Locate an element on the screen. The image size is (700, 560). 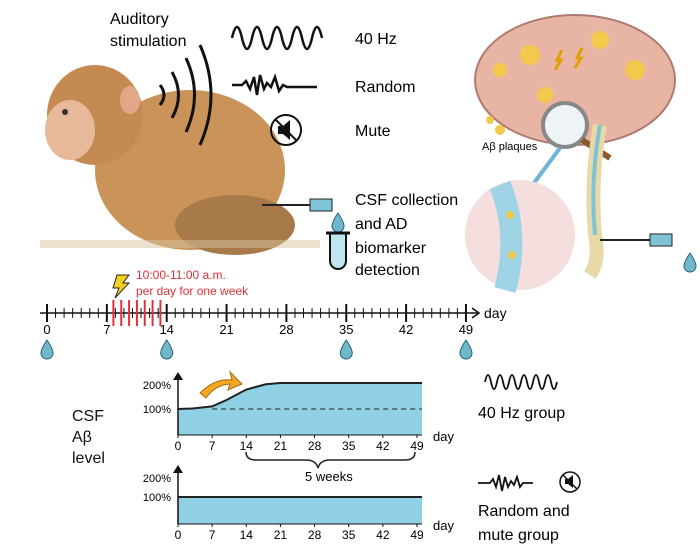
random-wave-icon is located at coordinates (274, 84).